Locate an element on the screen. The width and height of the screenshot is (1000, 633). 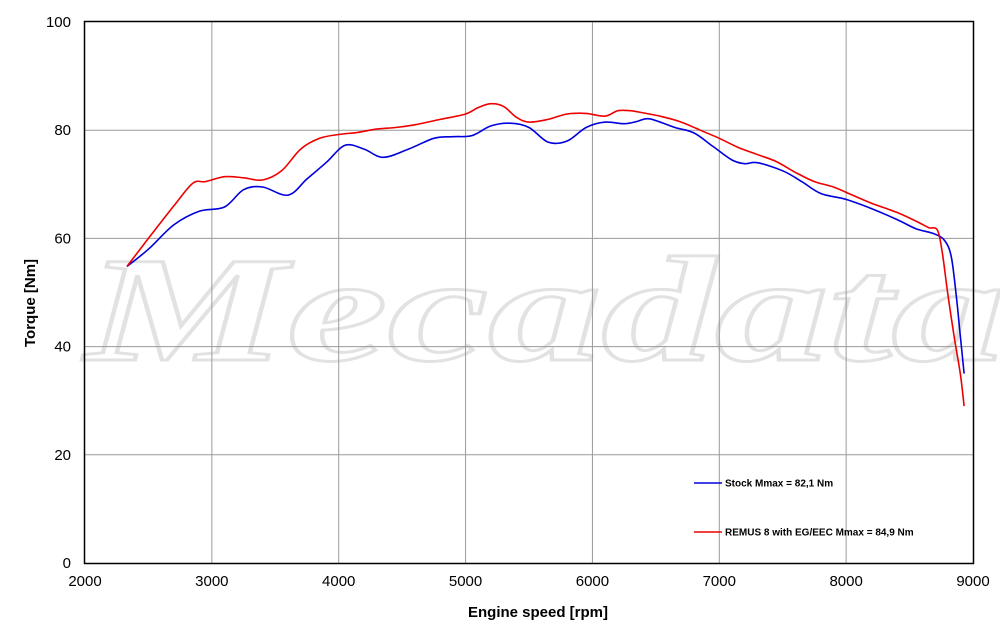
legend-label-remus: REMUS 8 with EG/EEC Mmax = 84,9 Nm is located at coordinates (819, 533).